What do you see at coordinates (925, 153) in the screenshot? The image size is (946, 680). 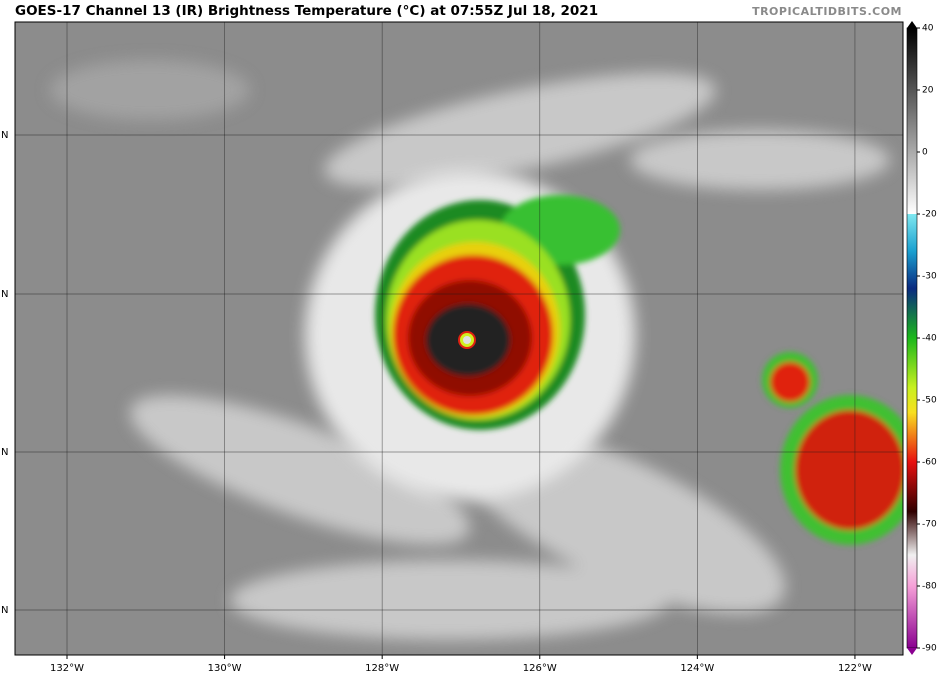 I see `colorbar-label: 0` at bounding box center [925, 153].